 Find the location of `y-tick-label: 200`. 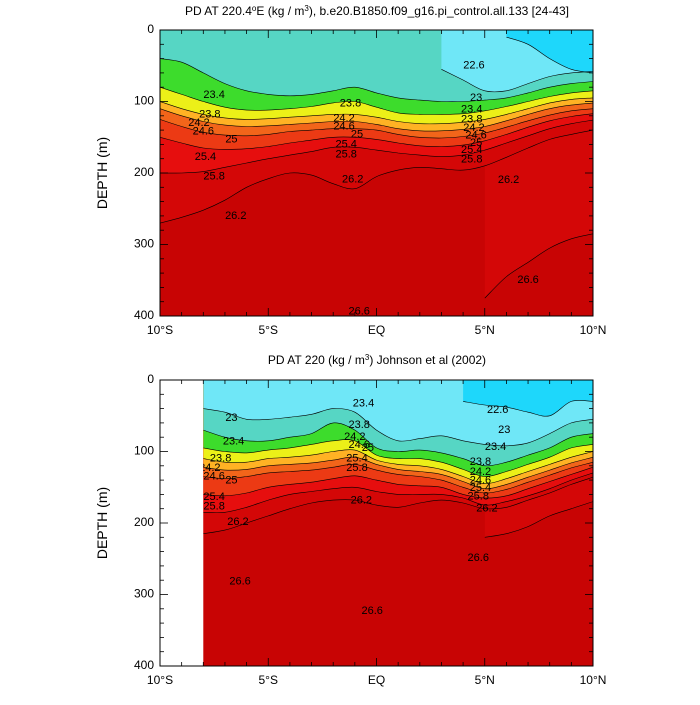

y-tick-label: 200 is located at coordinates (144, 172).